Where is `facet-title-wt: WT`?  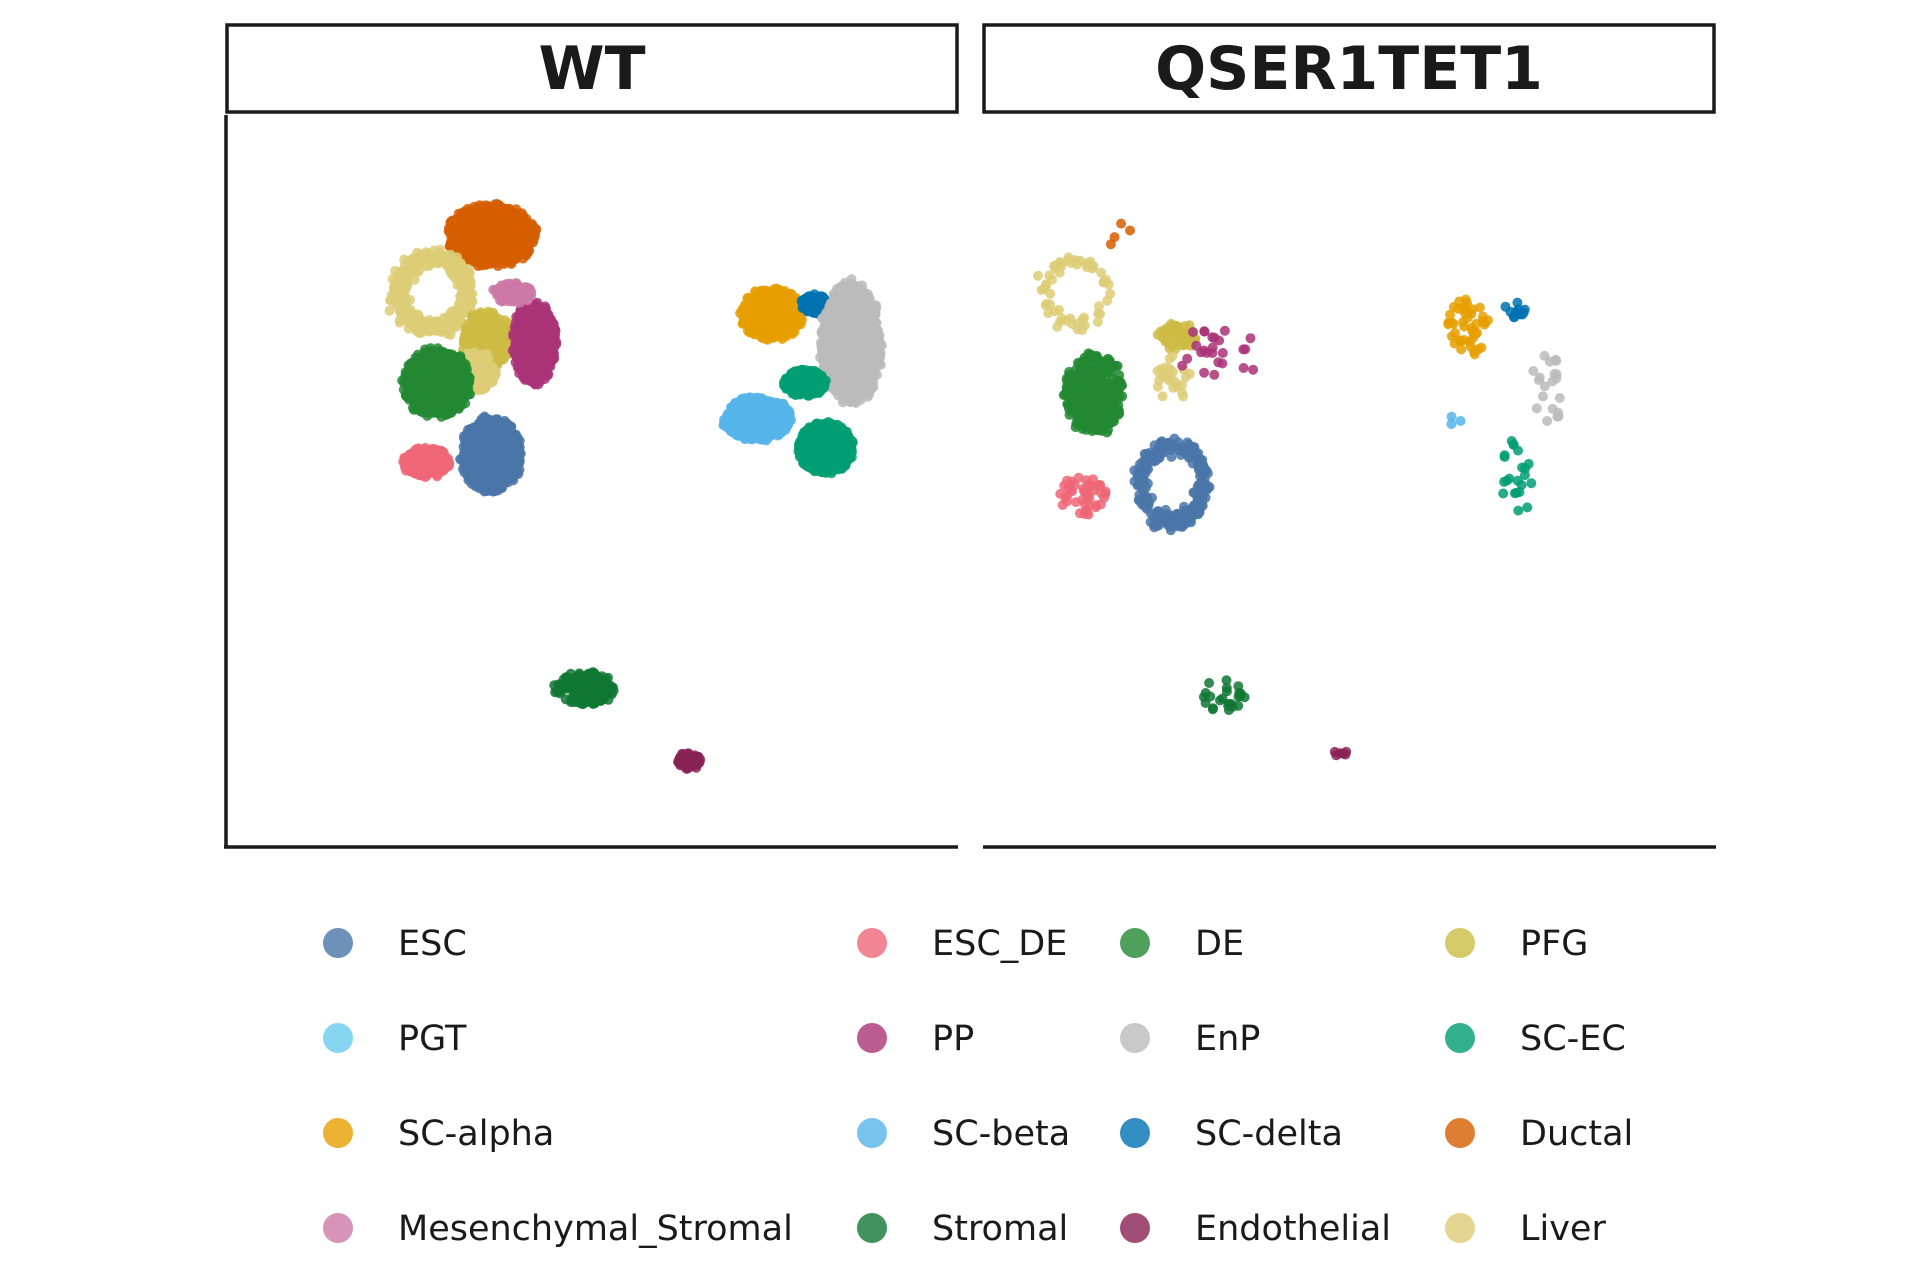
facet-title-wt: WT is located at coordinates (591, 69).